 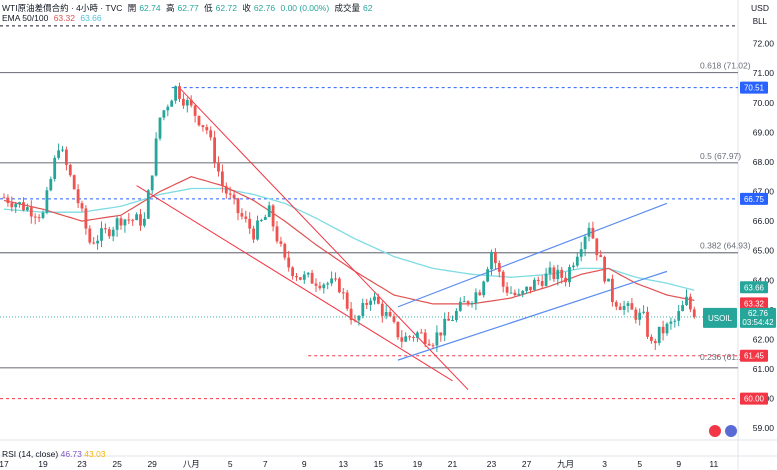 I want to click on rsi-value: 46.73, so click(x=71, y=454).